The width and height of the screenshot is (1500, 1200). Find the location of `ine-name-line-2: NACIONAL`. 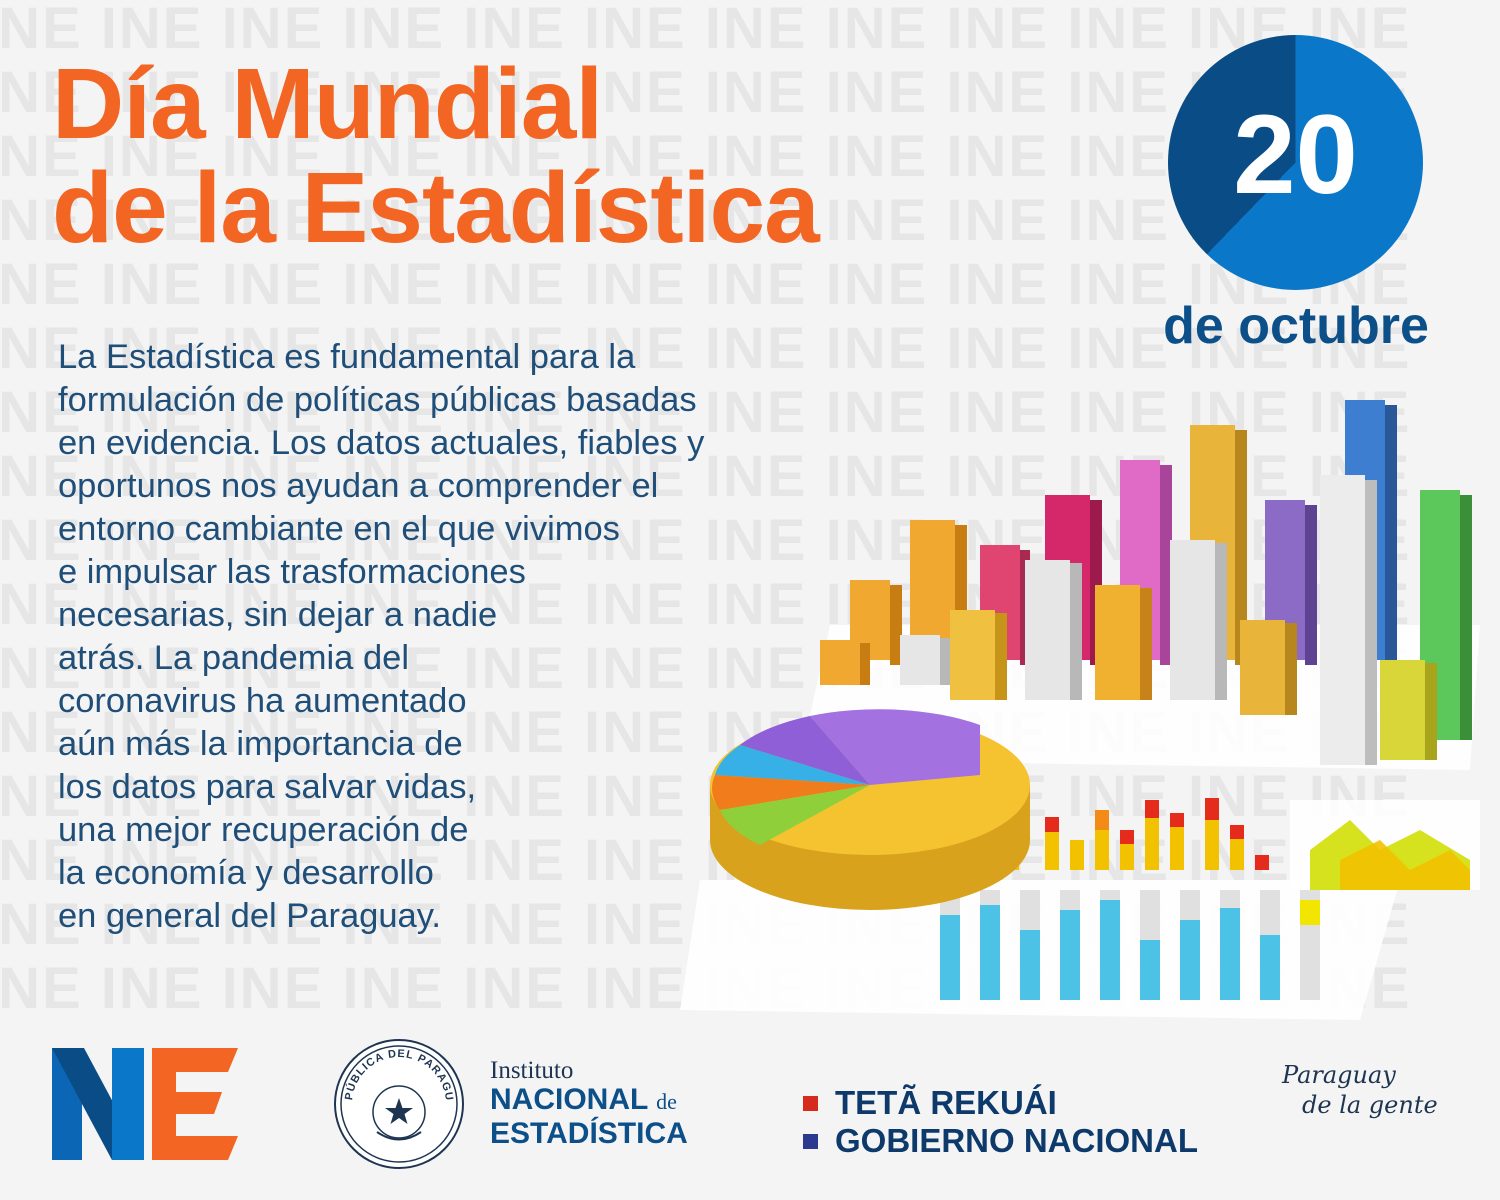

ine-name-line-2: NACIONAL is located at coordinates (569, 1099).